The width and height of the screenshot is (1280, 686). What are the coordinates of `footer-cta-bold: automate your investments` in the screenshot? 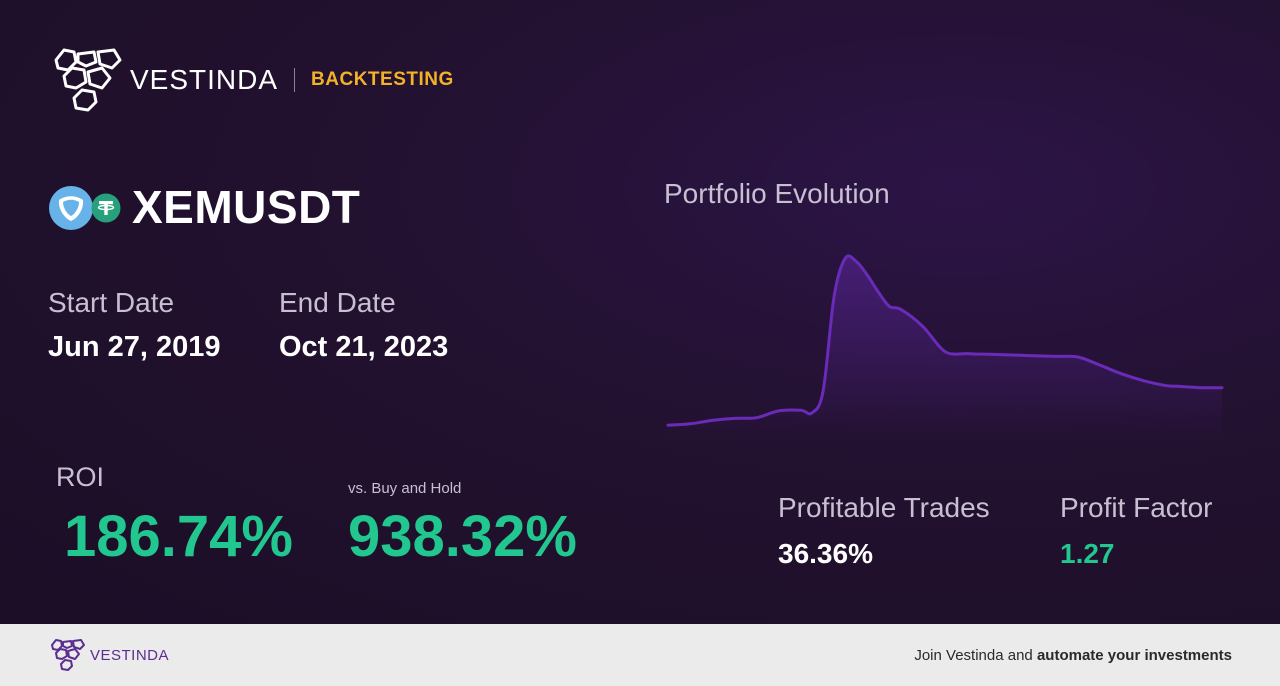 It's located at (1134, 655).